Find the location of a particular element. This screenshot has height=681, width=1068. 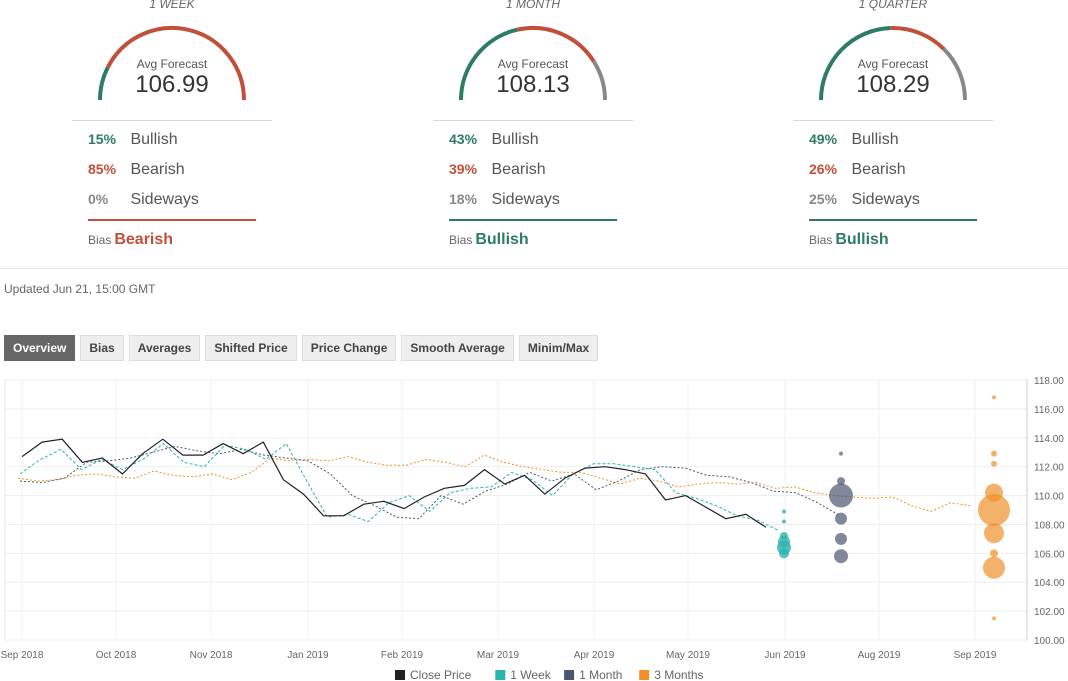

section-divider is located at coordinates (534, 268).